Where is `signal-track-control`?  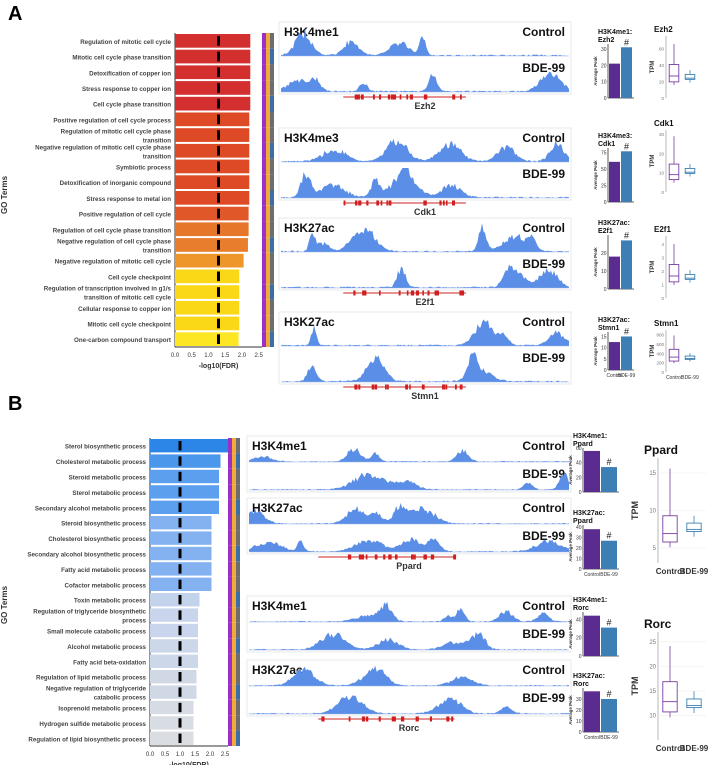 signal-track-control is located at coordinates (425, 42).